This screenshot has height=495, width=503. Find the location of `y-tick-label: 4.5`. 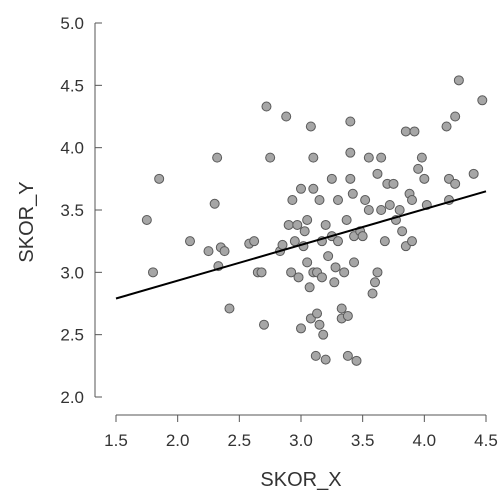

y-tick-label: 4.5 is located at coordinates (72, 85).